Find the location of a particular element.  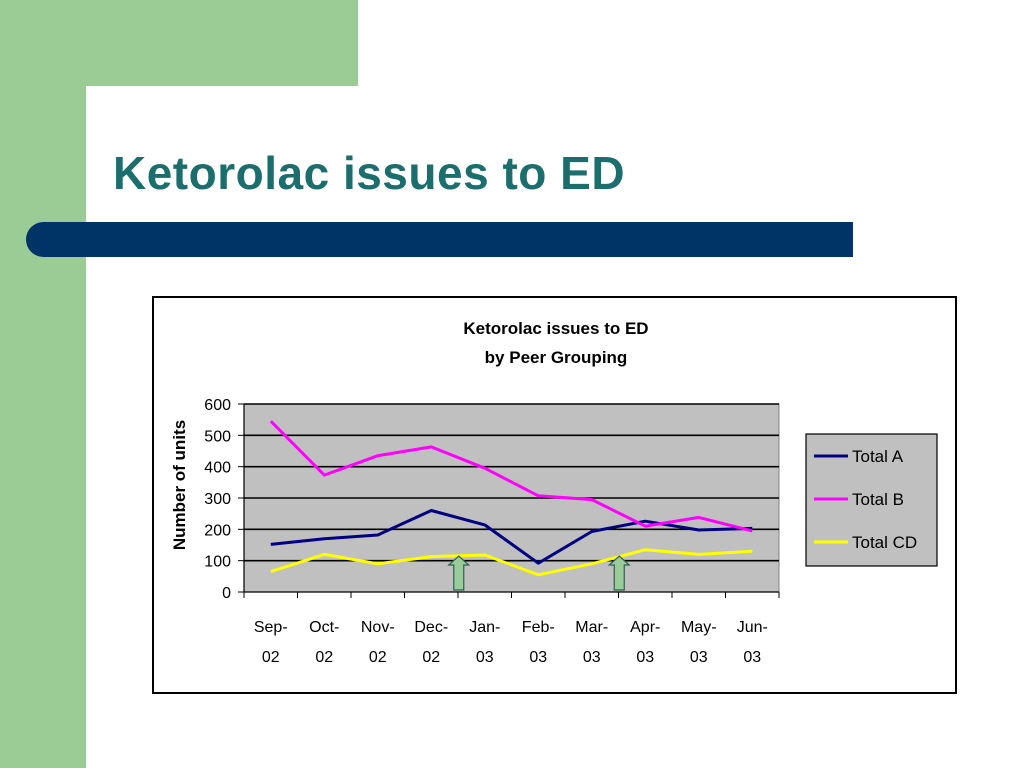

y-axis-label: Number of units is located at coordinates (179, 485).